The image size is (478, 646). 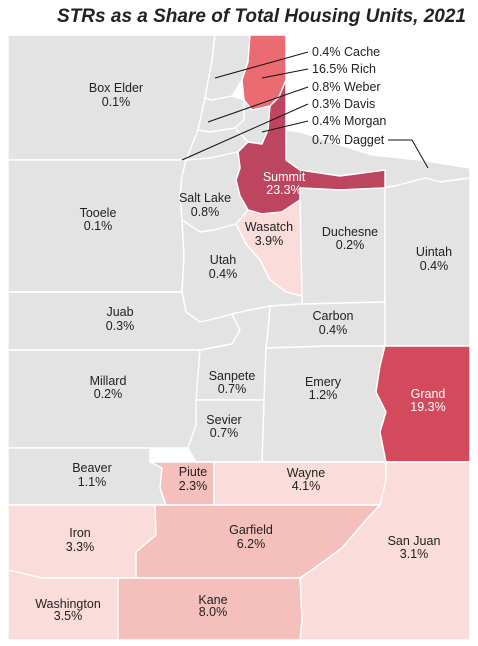 I want to click on label-carbon-name: Carbon, so click(x=333, y=316).